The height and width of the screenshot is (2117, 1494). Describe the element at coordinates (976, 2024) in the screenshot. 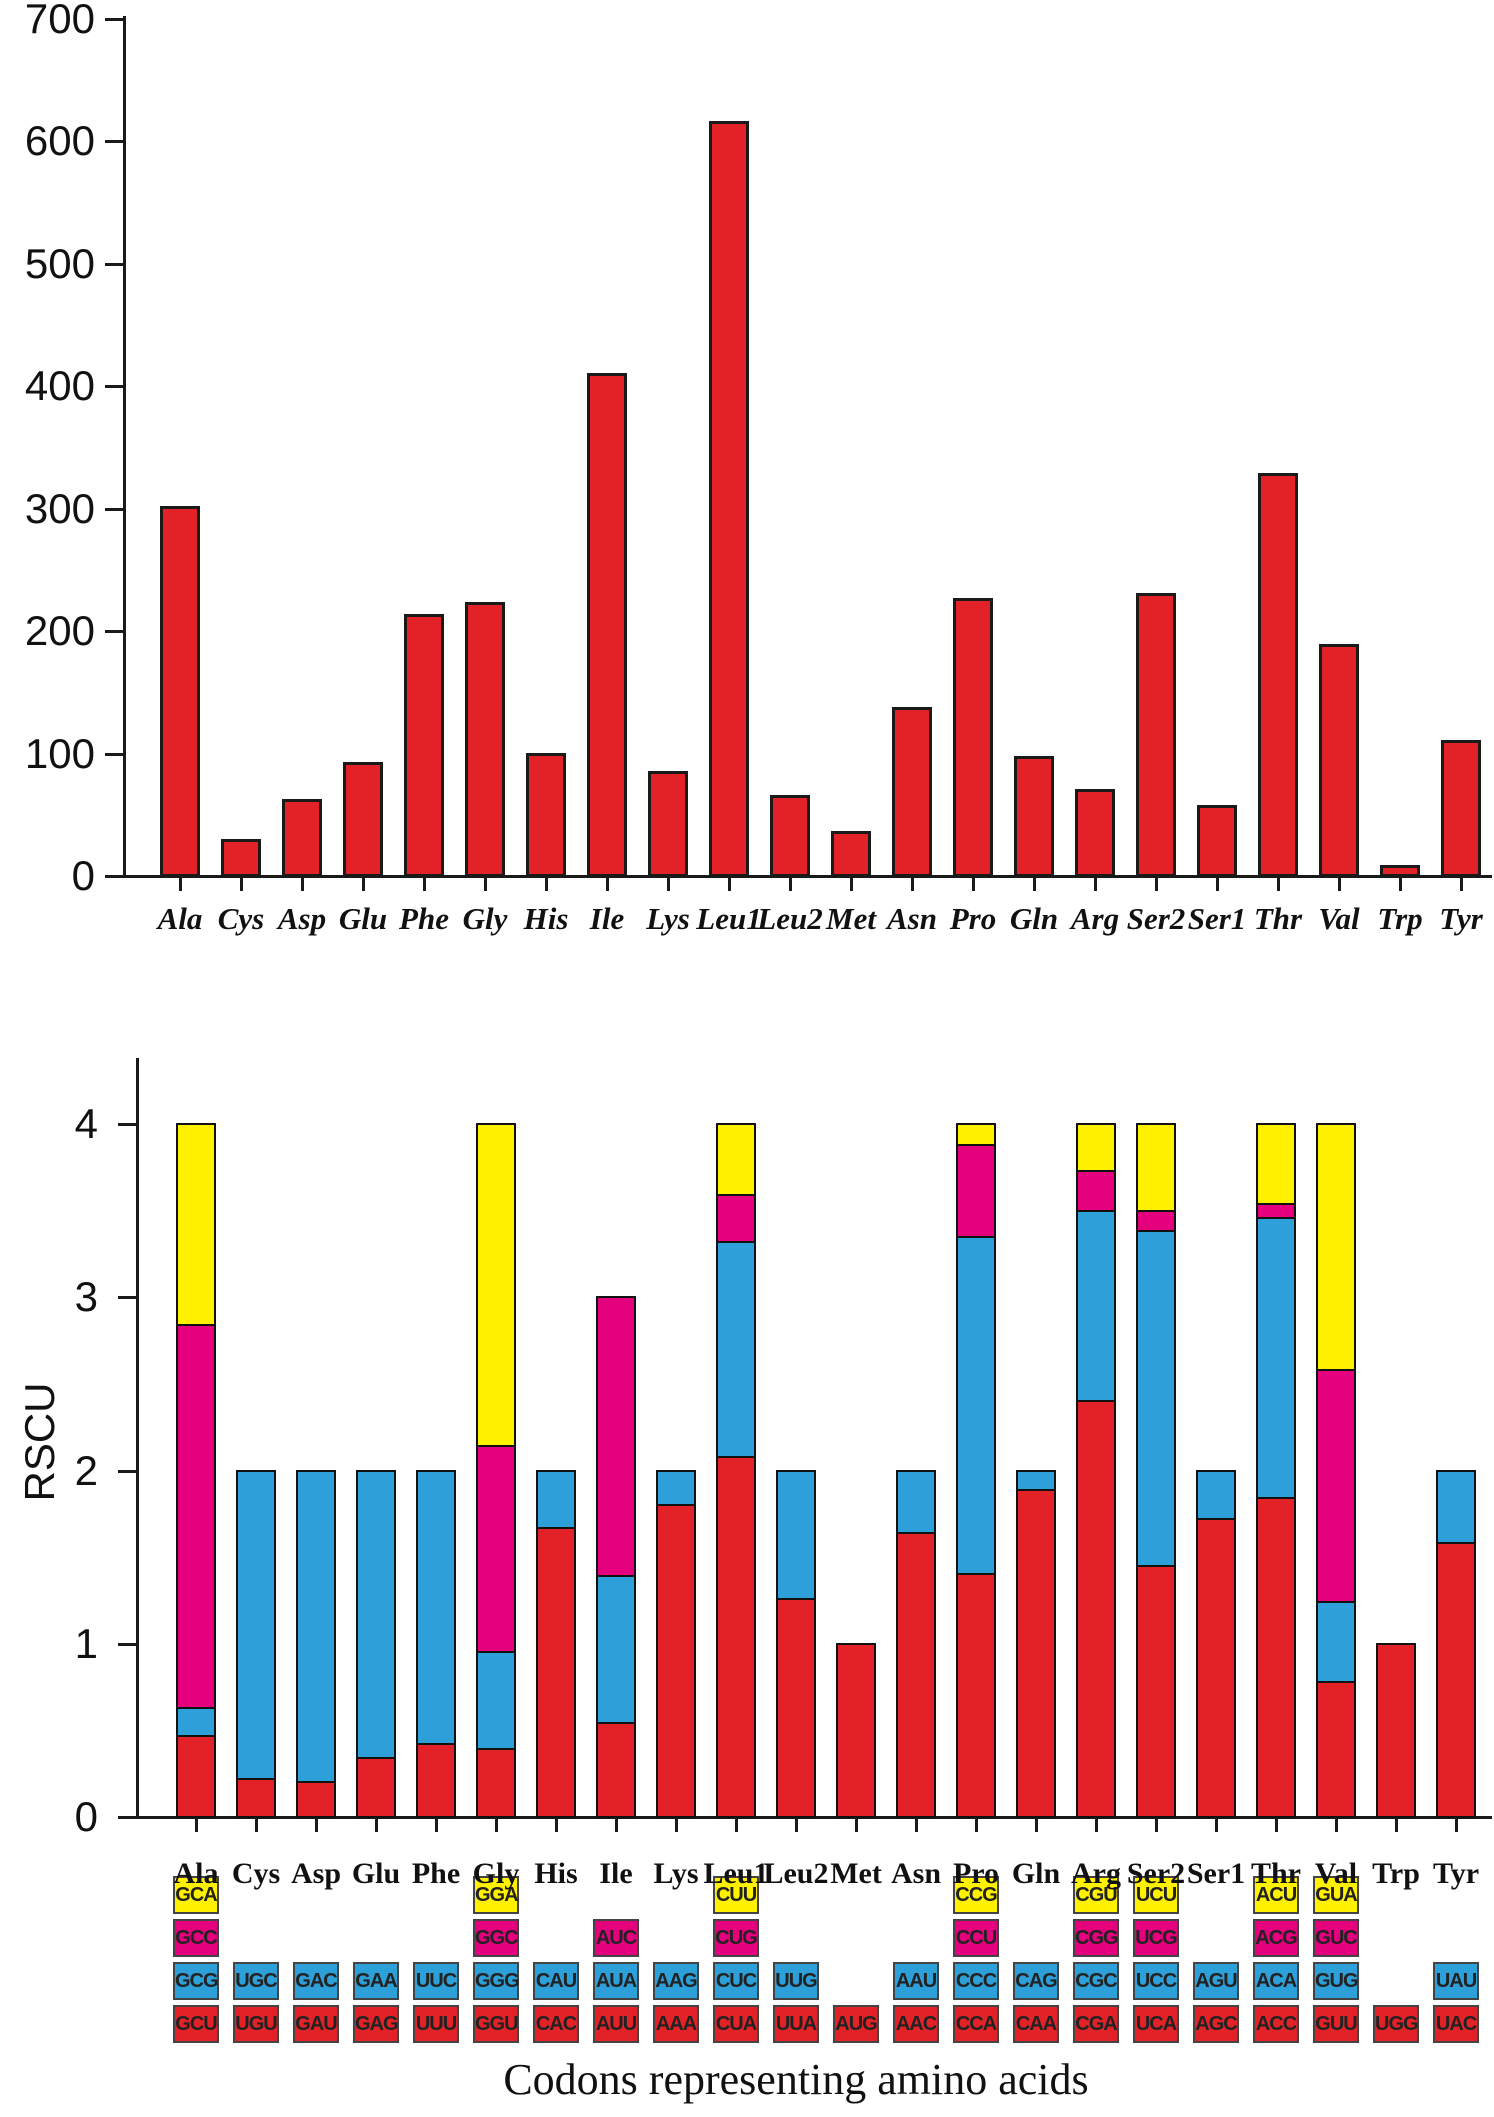

I see `codon-box-CCA: CCA` at that location.